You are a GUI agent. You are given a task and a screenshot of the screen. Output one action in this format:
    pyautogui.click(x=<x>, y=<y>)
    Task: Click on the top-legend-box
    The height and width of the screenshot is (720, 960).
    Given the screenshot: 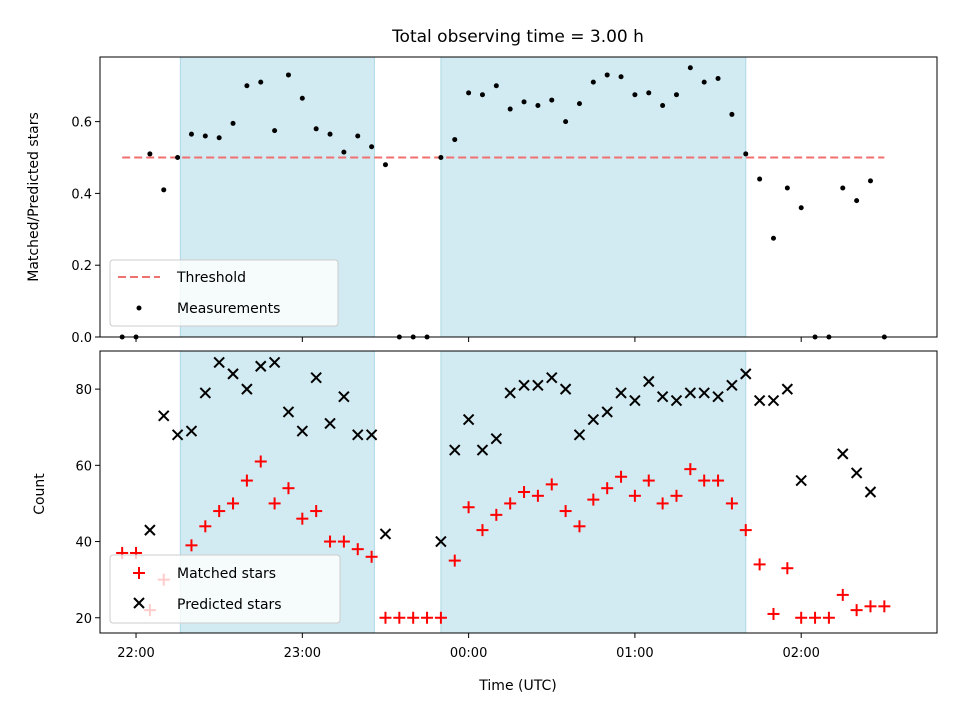 What is the action you would take?
    pyautogui.click(x=224, y=293)
    